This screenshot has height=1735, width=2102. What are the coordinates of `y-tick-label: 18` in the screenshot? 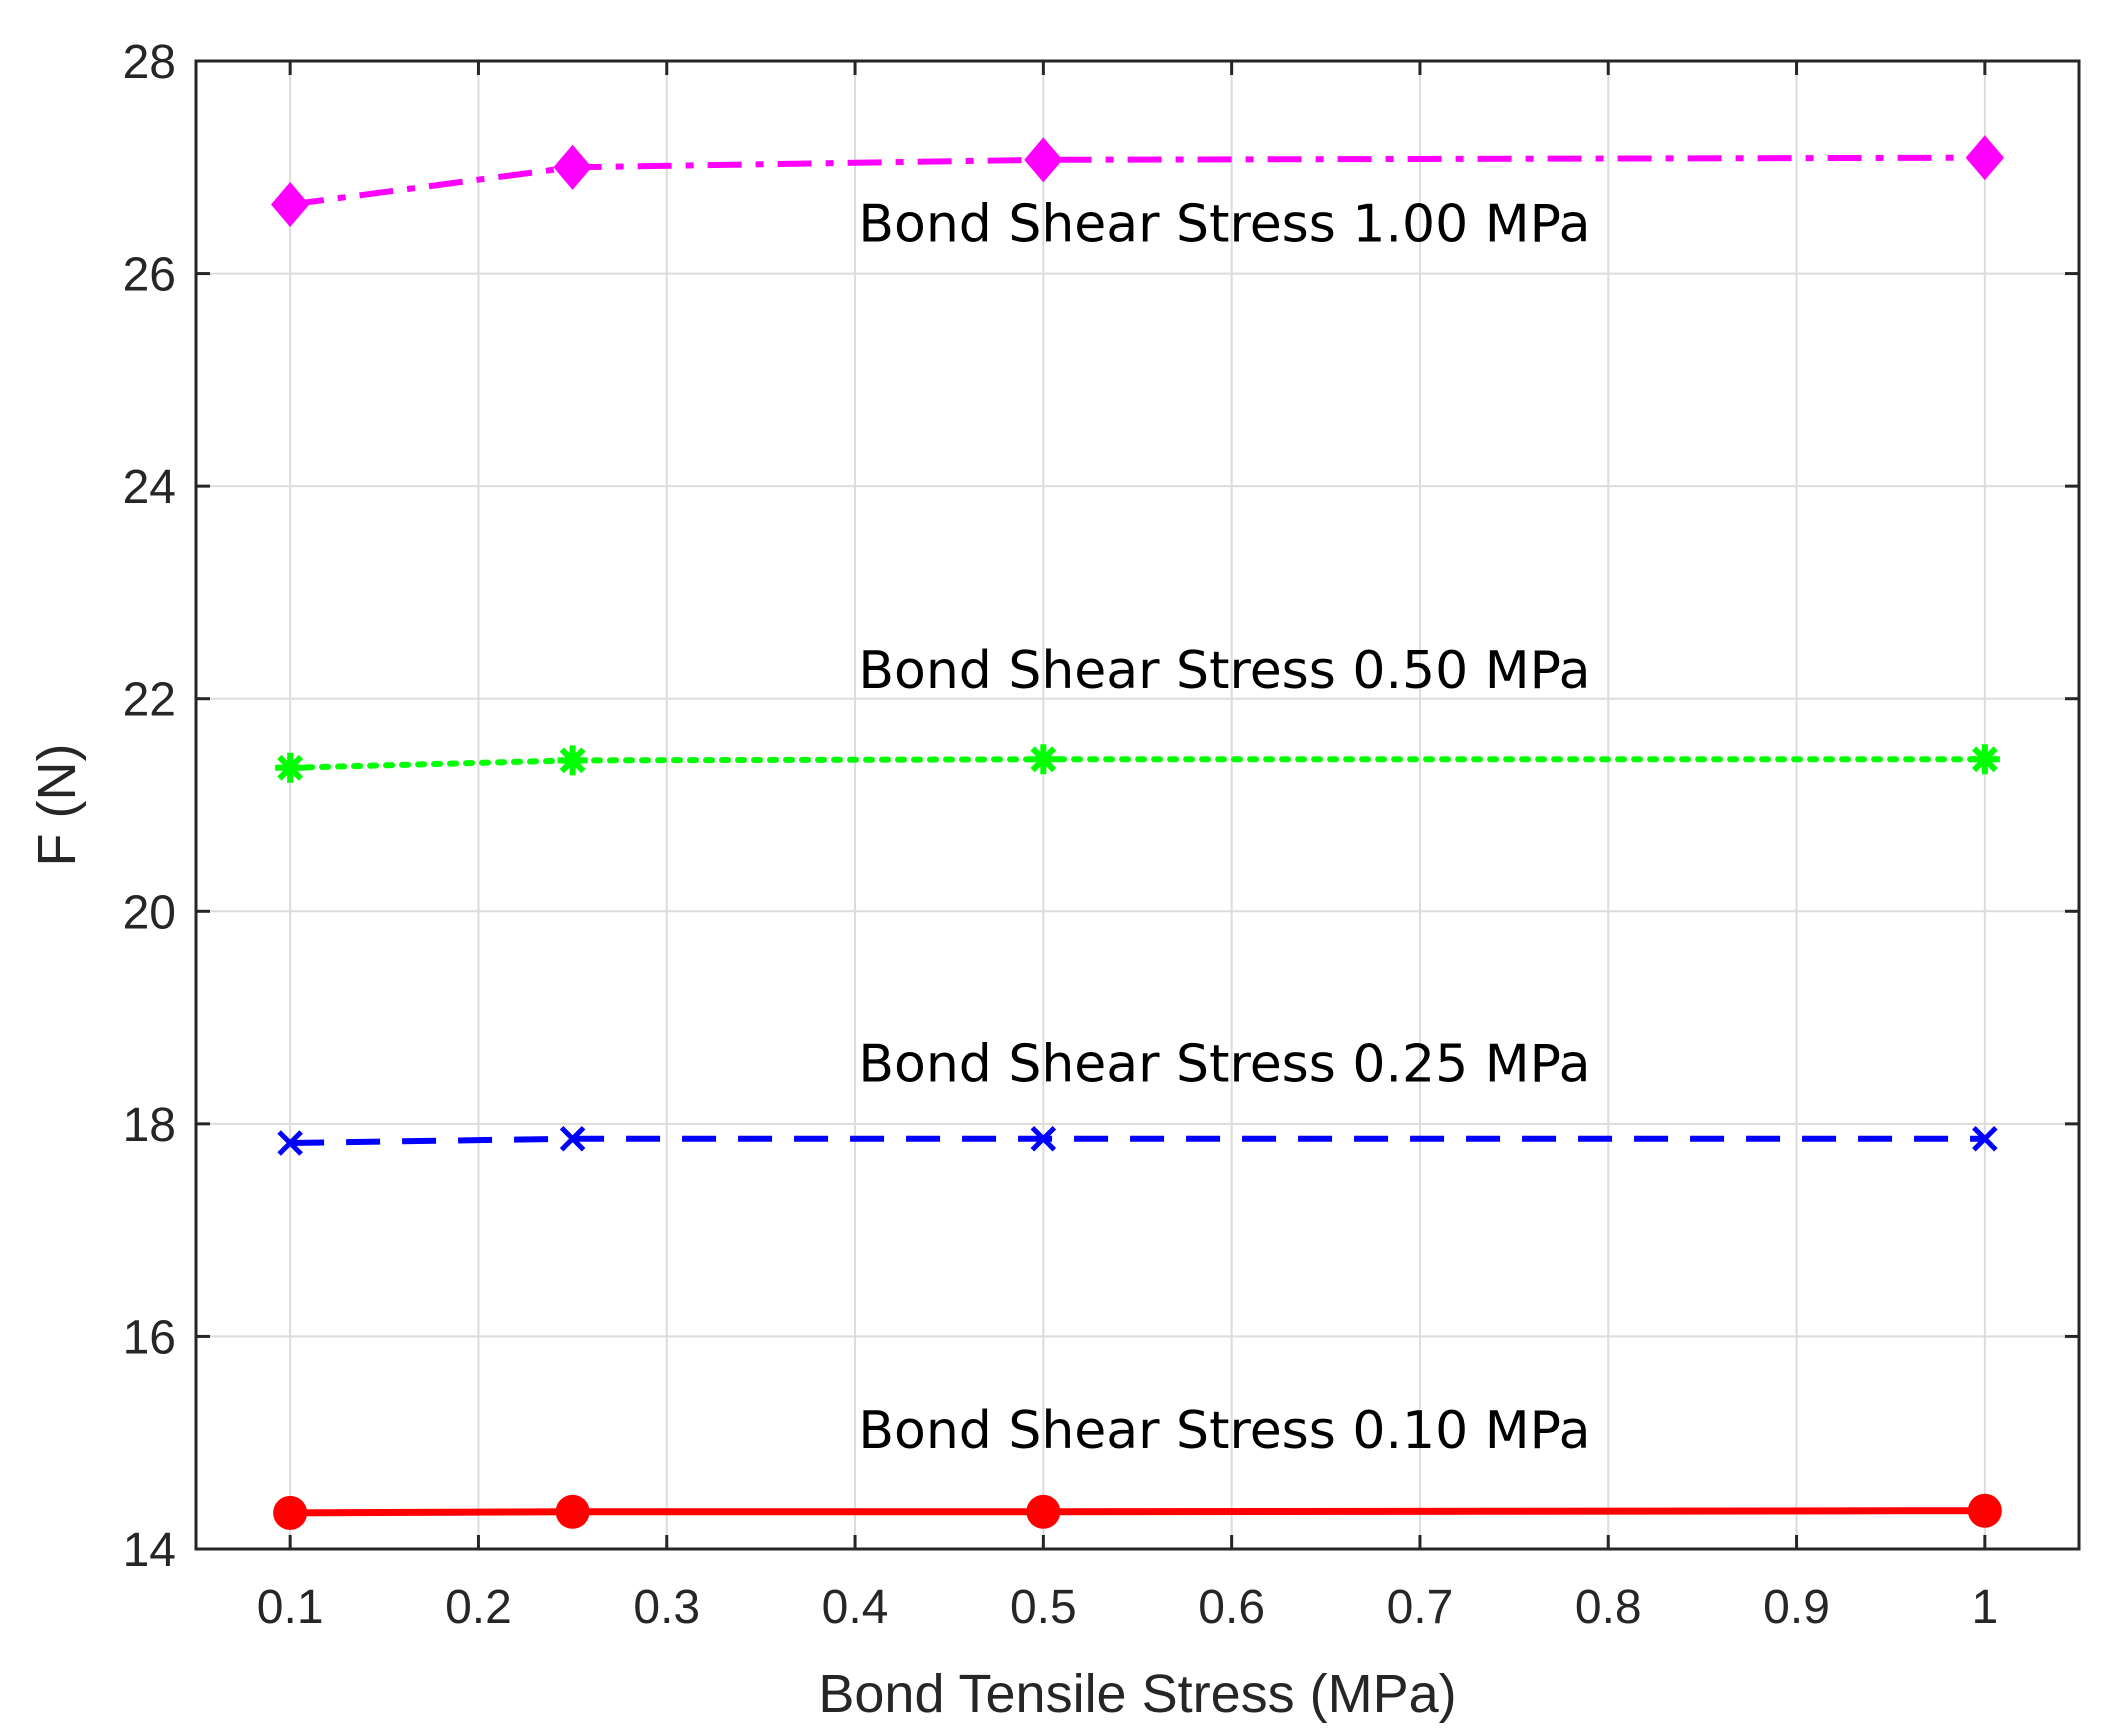 It's located at (149, 1125).